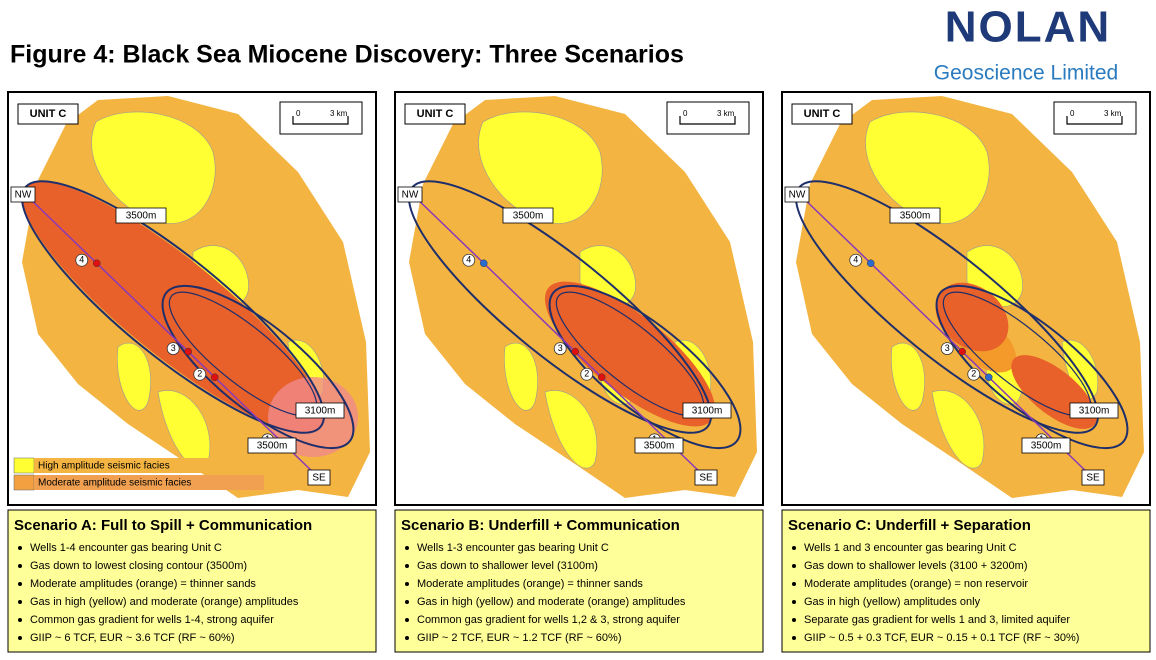 The width and height of the screenshot is (1156, 660). I want to click on section-line, so click(944, 334).